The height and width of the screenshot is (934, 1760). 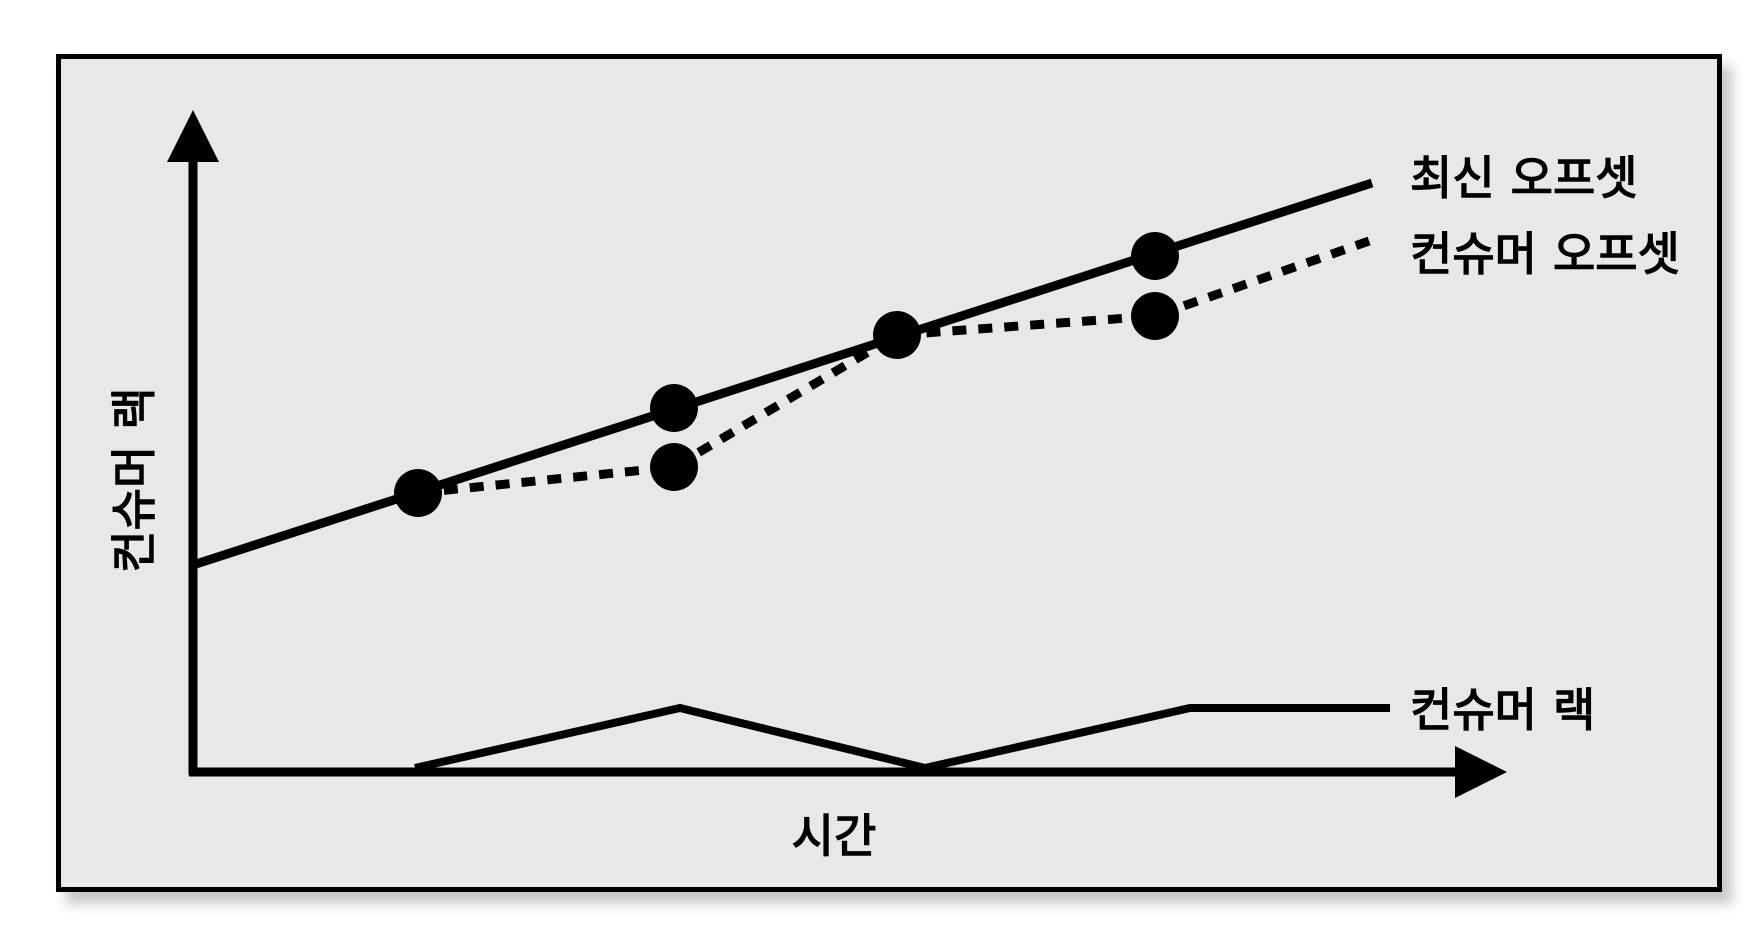 I want to click on y-axis-label: 컨슈머 랙, so click(x=134, y=479).